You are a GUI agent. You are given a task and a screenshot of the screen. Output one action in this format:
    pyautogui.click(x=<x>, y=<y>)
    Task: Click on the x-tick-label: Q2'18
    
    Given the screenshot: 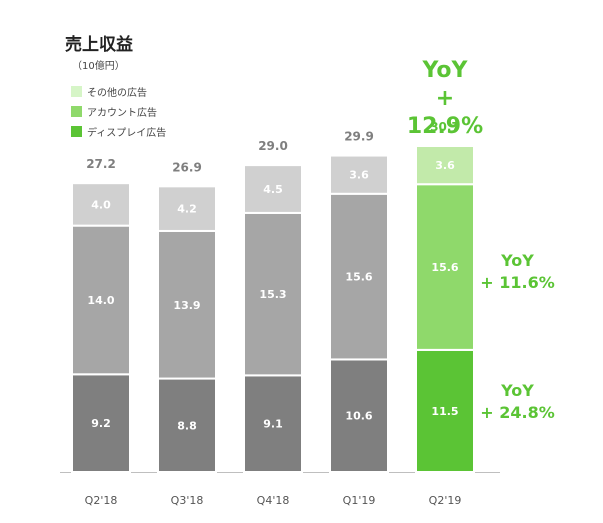 What is the action you would take?
    pyautogui.click(x=101, y=500)
    